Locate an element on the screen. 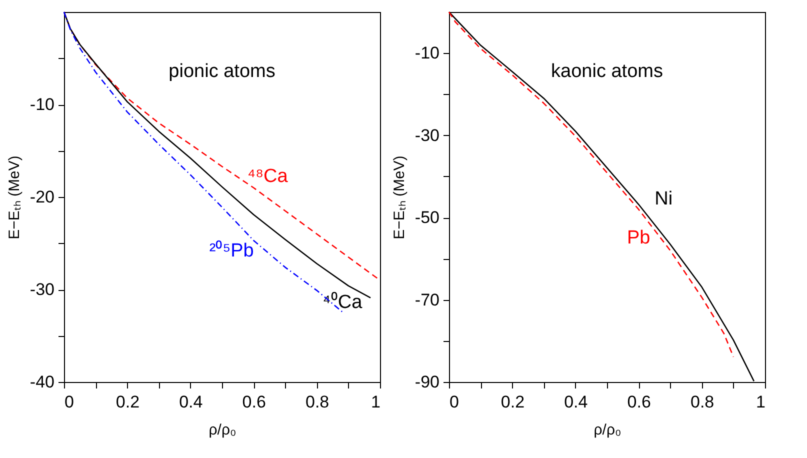 The width and height of the screenshot is (807, 458). series-label: Pb is located at coordinates (638, 237).